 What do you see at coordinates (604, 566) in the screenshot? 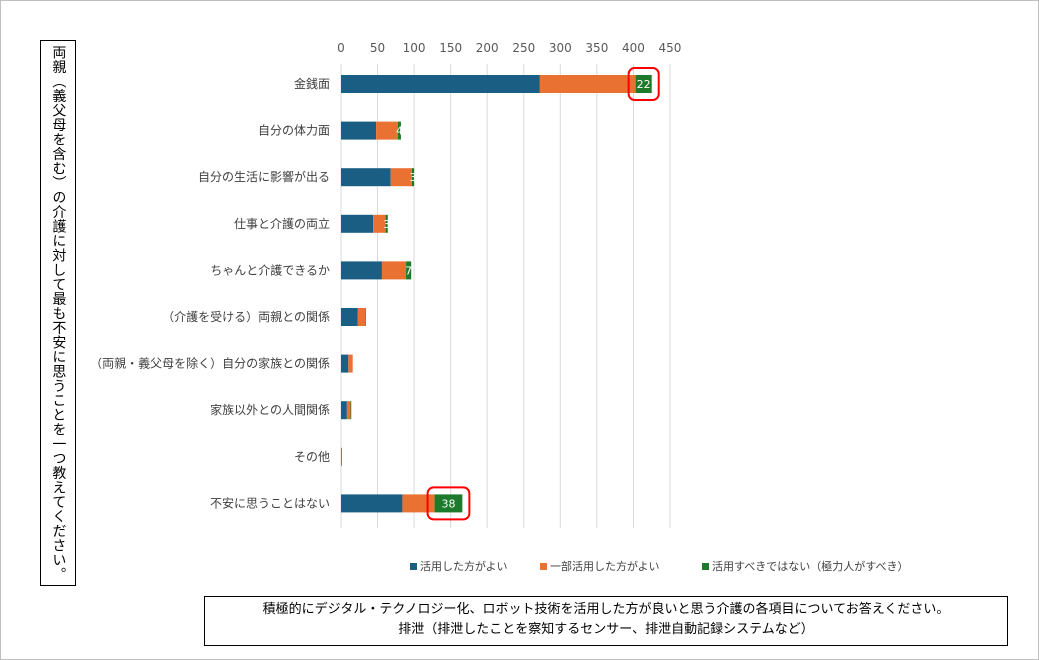
I see `legend-label: 一部活用した方がよい` at bounding box center [604, 566].